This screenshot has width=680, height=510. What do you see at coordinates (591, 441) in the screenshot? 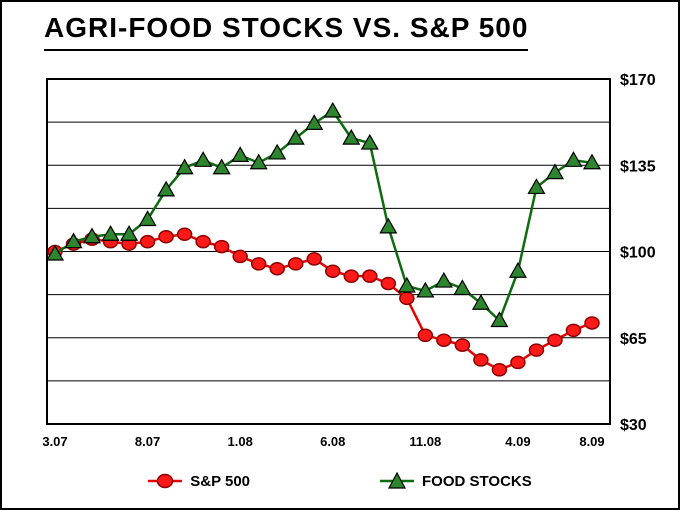
I see `svg-text: 8.09` at bounding box center [591, 441].